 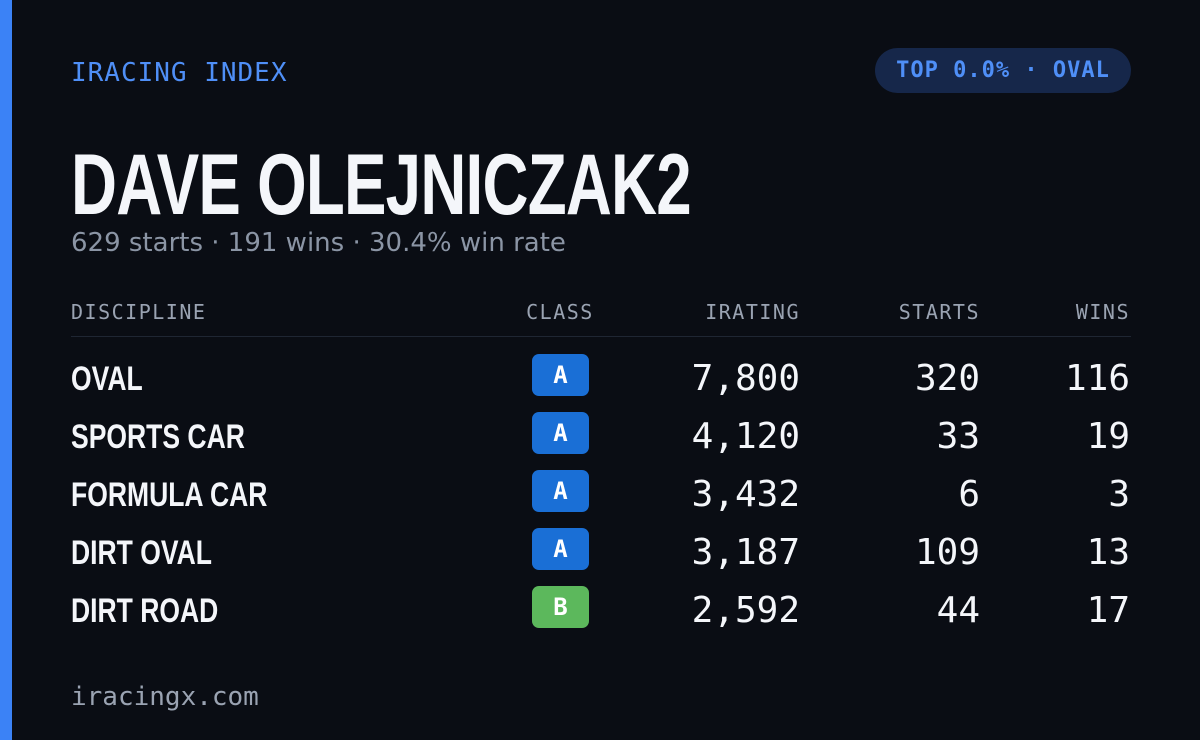 What do you see at coordinates (1108, 610) in the screenshot?
I see `stat-value: 17` at bounding box center [1108, 610].